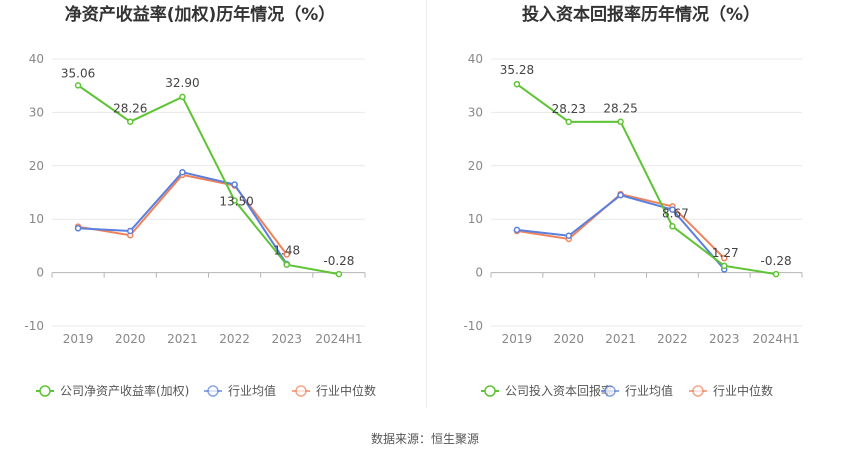  I want to click on panel-divider, so click(426, 204).